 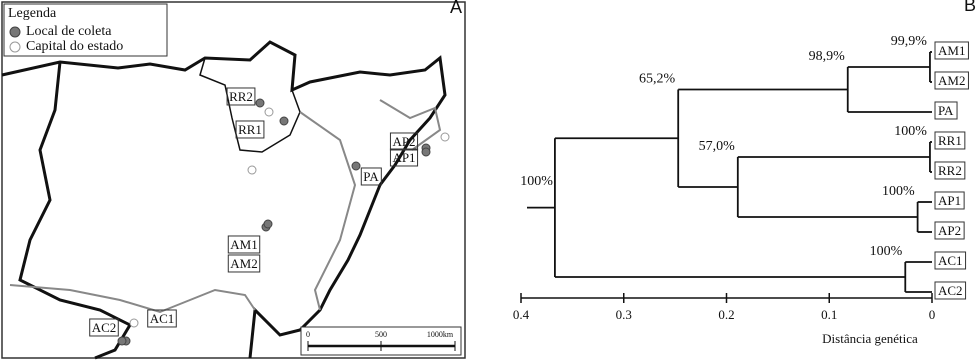 I want to click on leaf-label: AC2, so click(x=950, y=290).